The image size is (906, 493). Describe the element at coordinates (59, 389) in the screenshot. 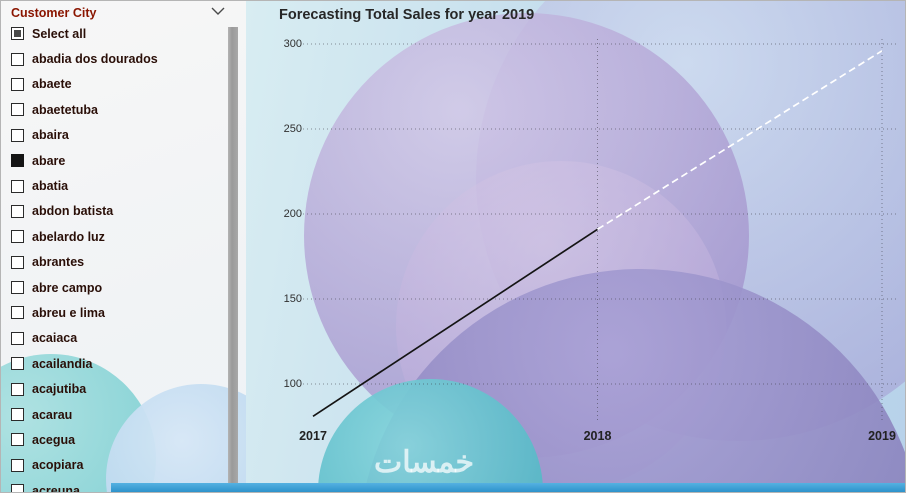

I see `slicer-item-label: acajutiba` at that location.